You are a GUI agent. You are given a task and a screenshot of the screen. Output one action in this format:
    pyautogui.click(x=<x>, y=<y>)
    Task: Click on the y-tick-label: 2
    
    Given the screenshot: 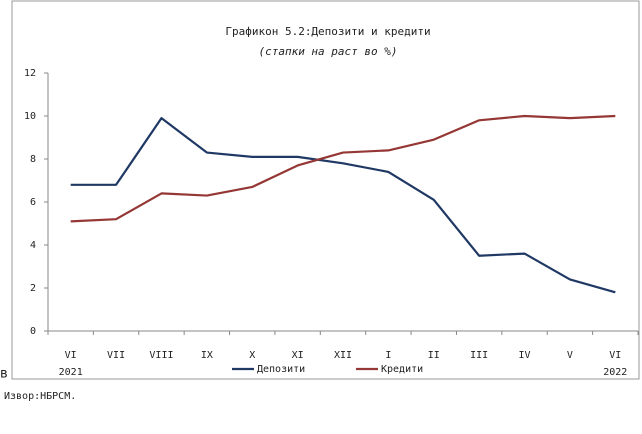 What is the action you would take?
    pyautogui.click(x=33, y=288)
    